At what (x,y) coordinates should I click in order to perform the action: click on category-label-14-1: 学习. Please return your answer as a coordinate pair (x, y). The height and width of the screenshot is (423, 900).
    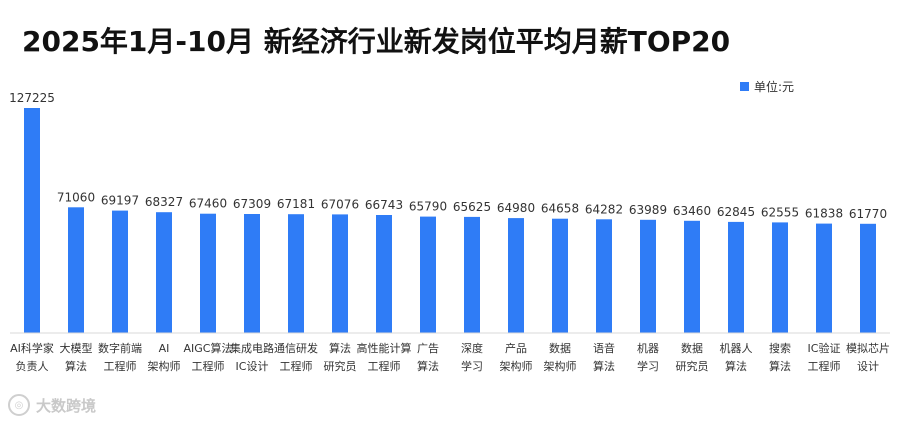
    Looking at the image, I should click on (648, 366).